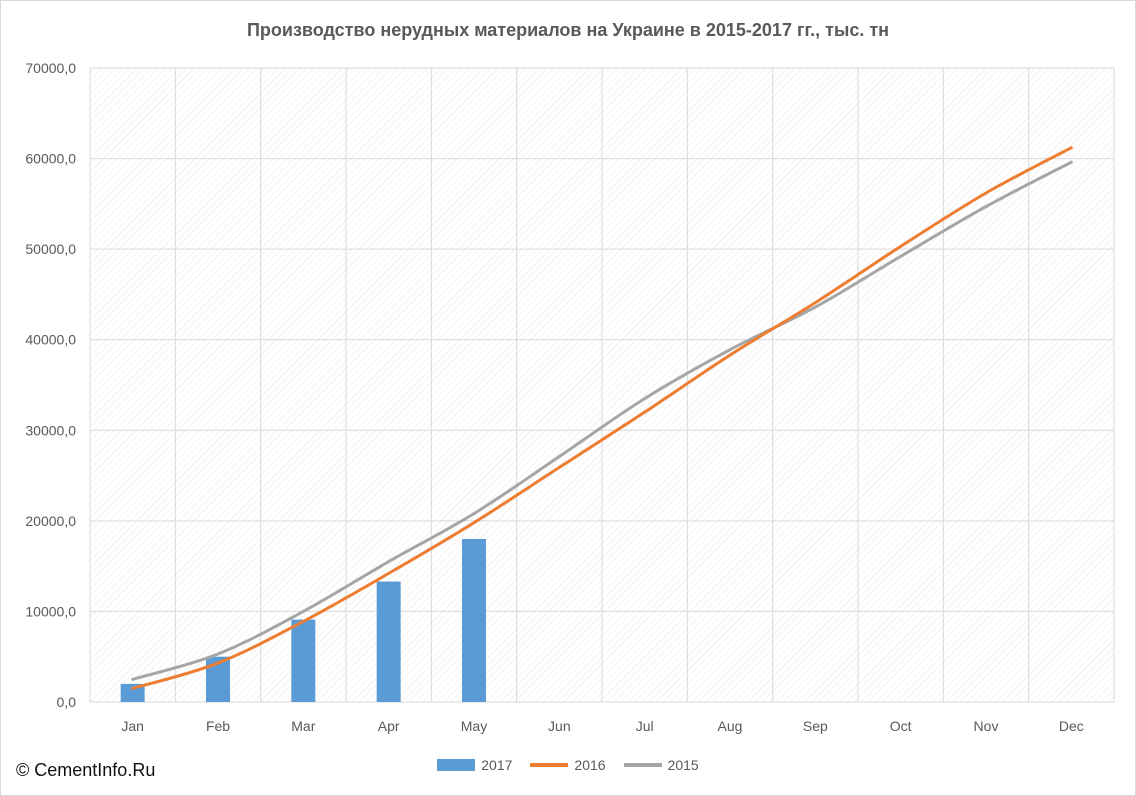  Describe the element at coordinates (389, 726) in the screenshot. I see `x-tick-label: Apr` at that location.